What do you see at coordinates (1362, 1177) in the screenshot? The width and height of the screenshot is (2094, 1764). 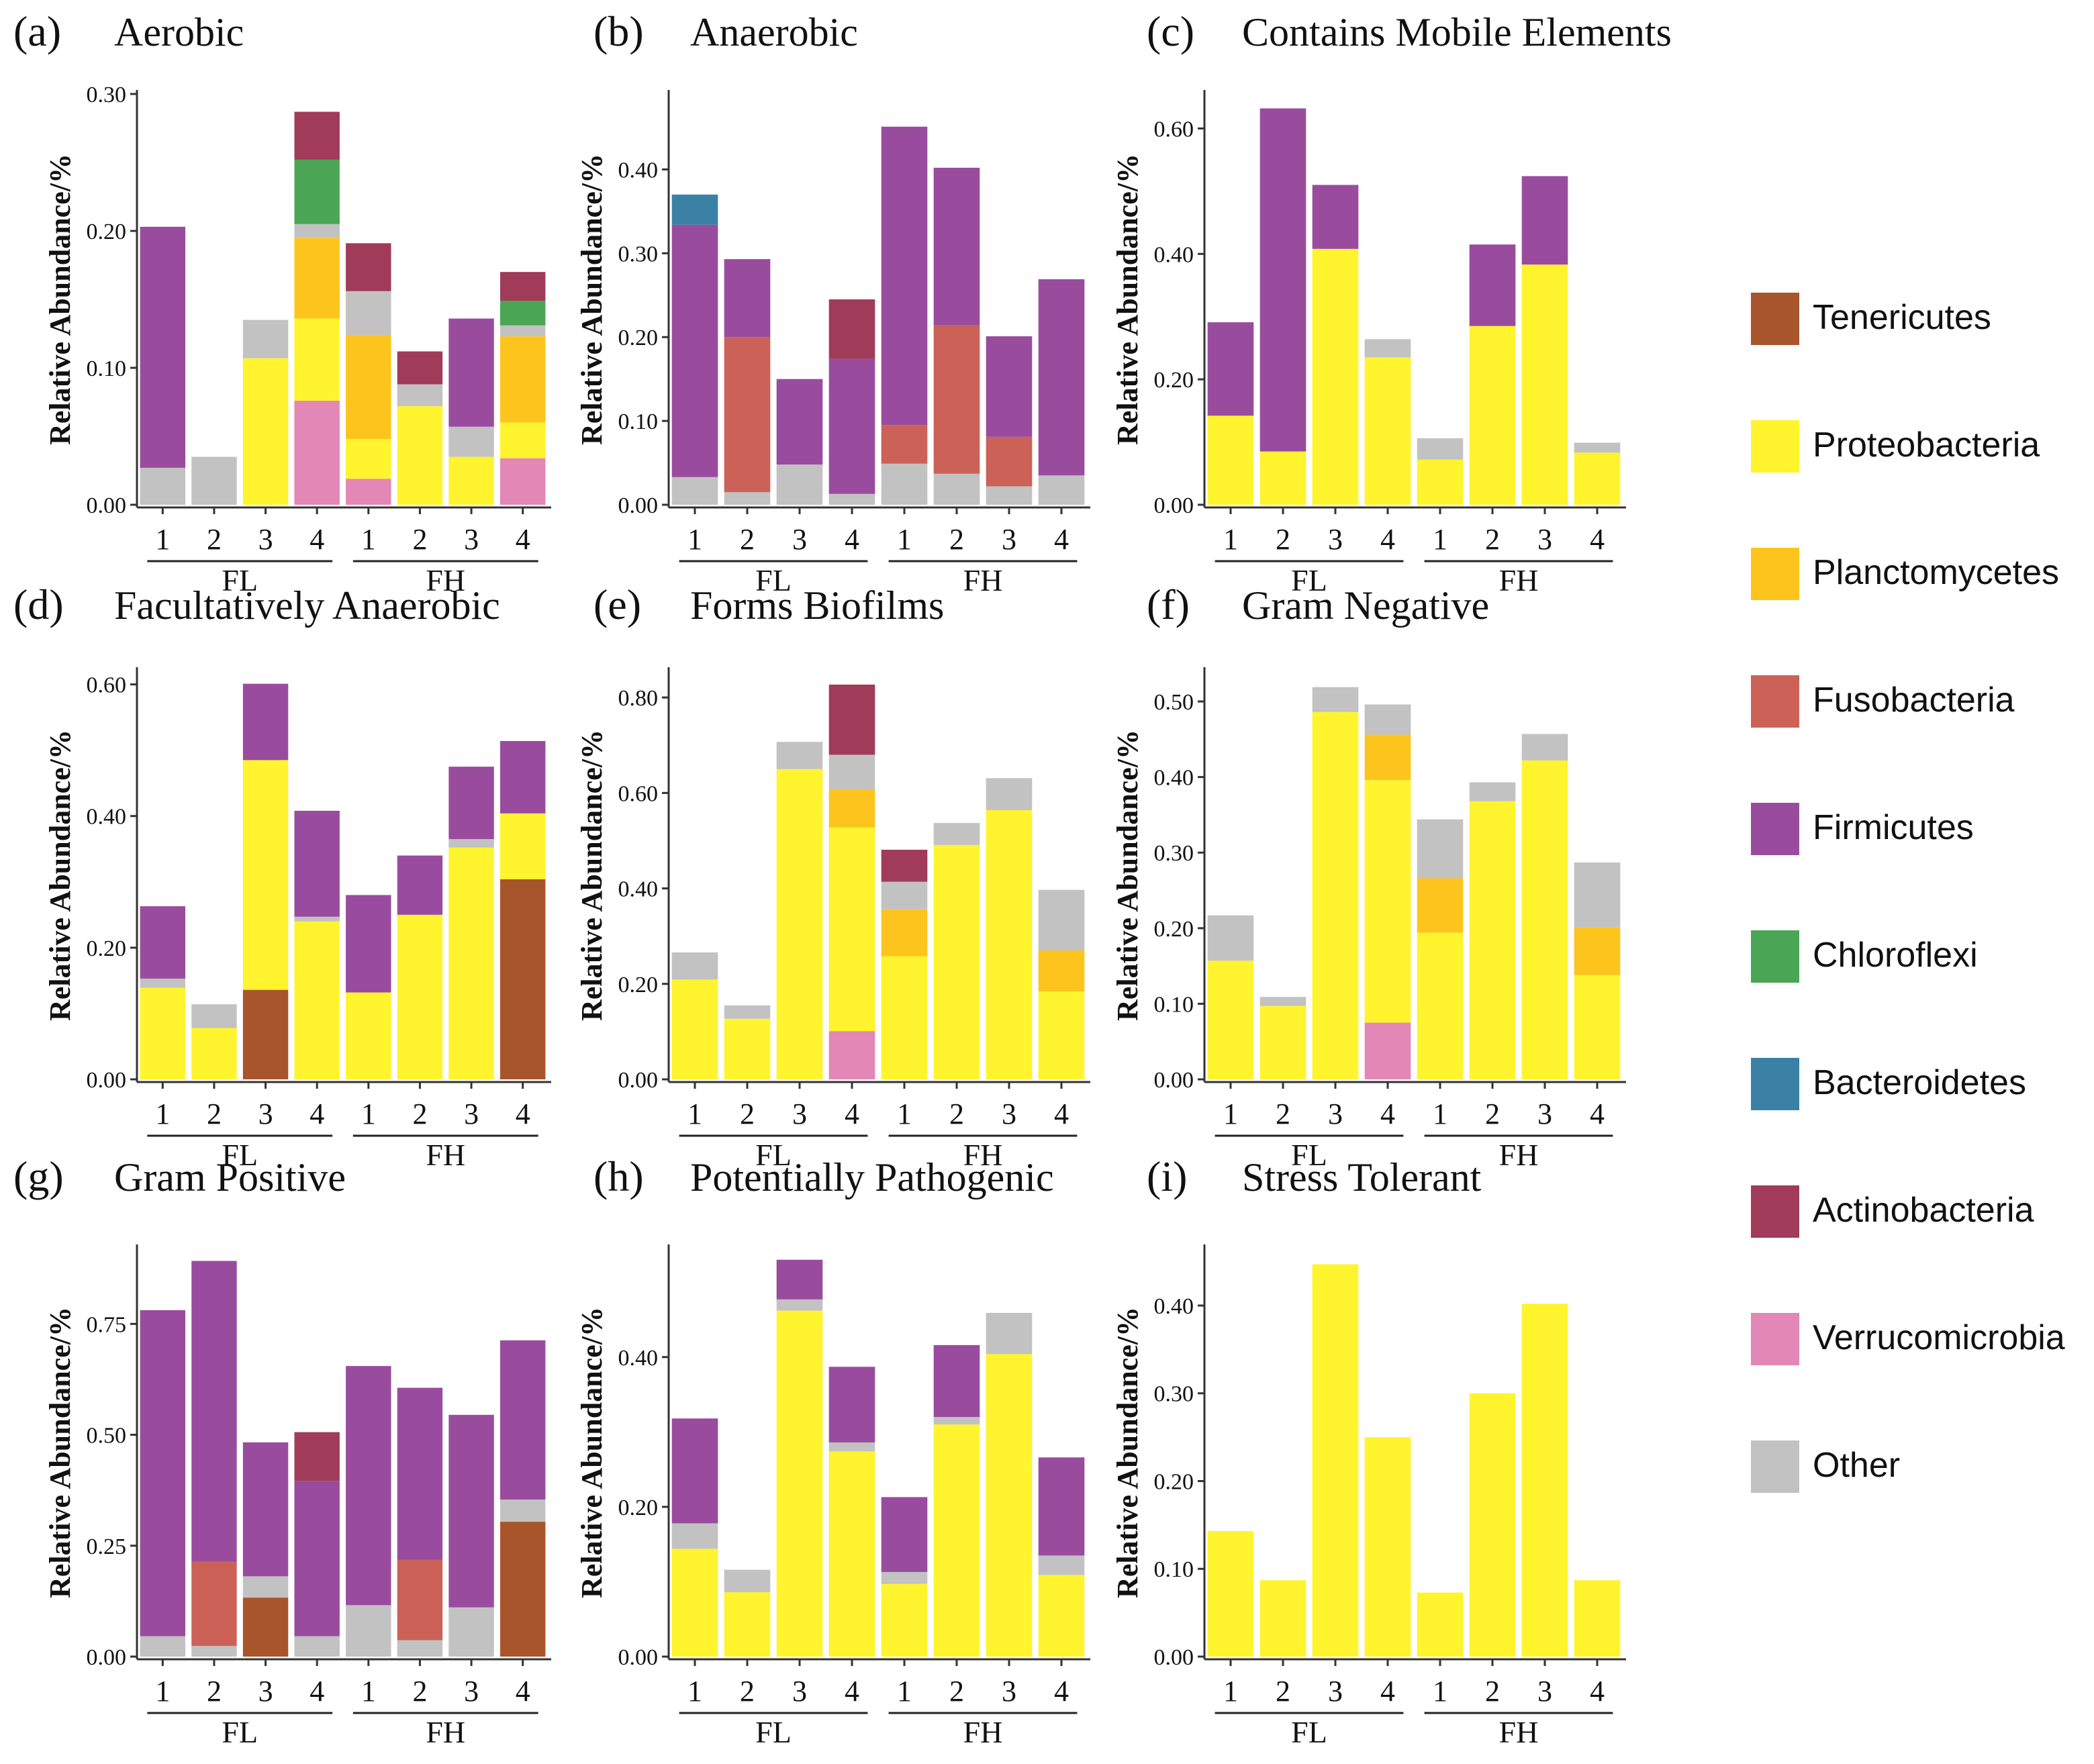 I see `panel-title: Stress Tolerant` at bounding box center [1362, 1177].